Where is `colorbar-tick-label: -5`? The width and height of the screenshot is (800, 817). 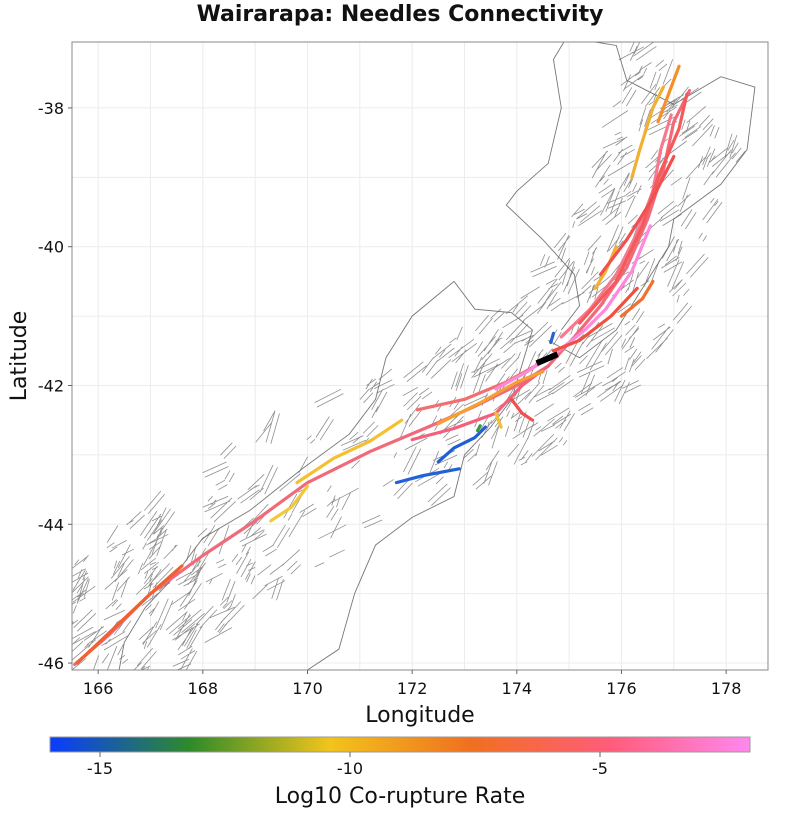
colorbar-tick-label: -5 is located at coordinates (600, 768).